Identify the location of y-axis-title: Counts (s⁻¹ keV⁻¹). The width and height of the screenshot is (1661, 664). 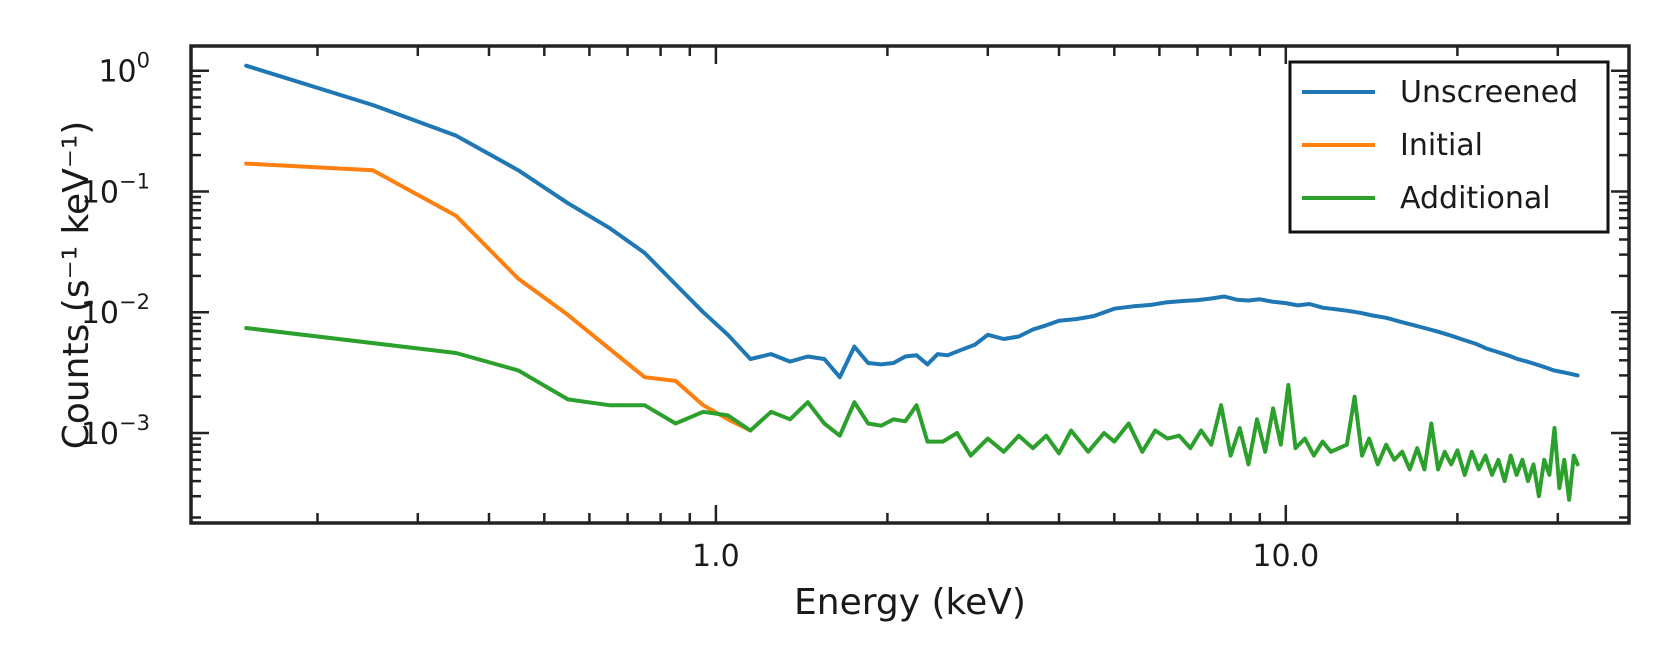
(76, 285).